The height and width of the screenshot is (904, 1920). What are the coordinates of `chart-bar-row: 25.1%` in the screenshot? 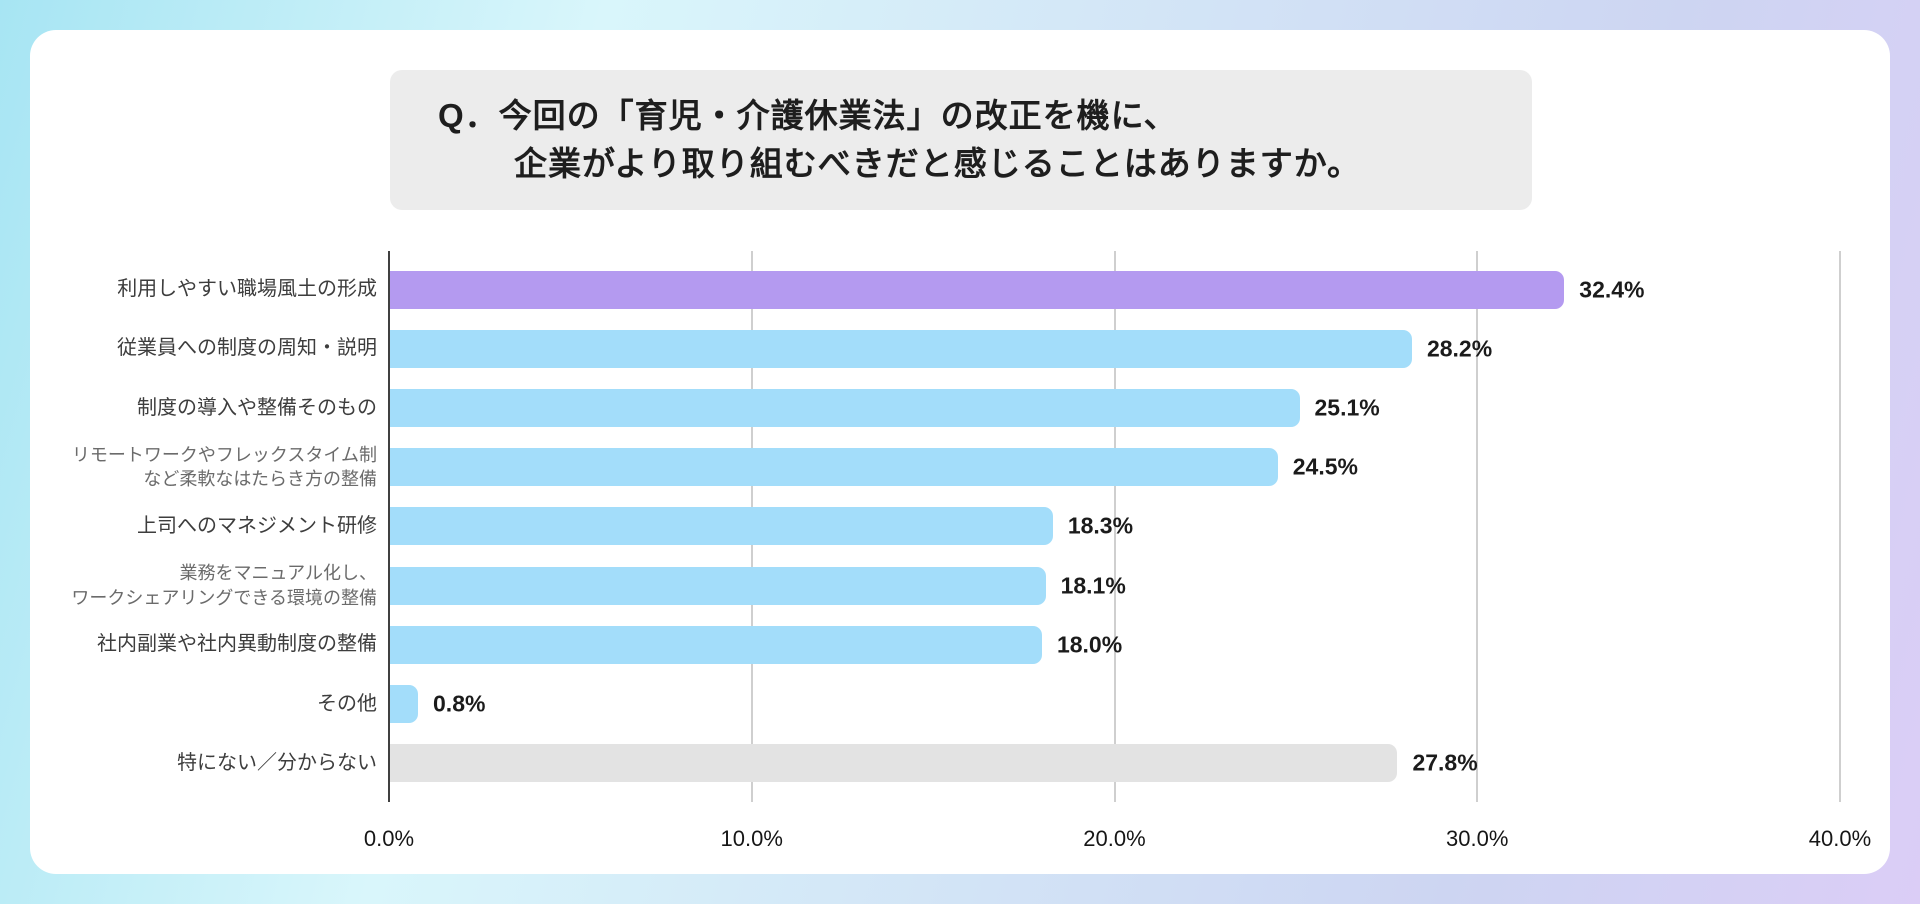 It's located at (1114, 407).